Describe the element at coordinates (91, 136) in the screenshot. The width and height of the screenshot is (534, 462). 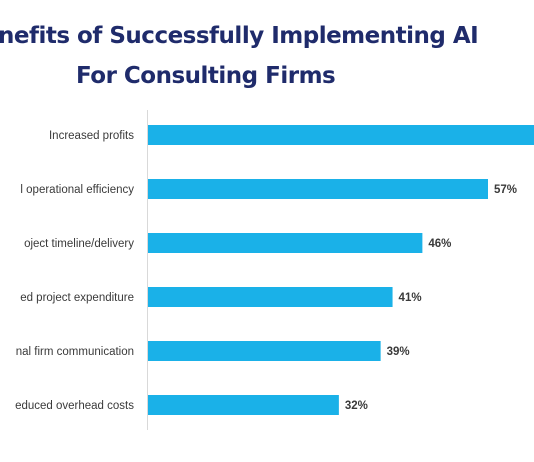
I see `category-label: Increased profits` at that location.